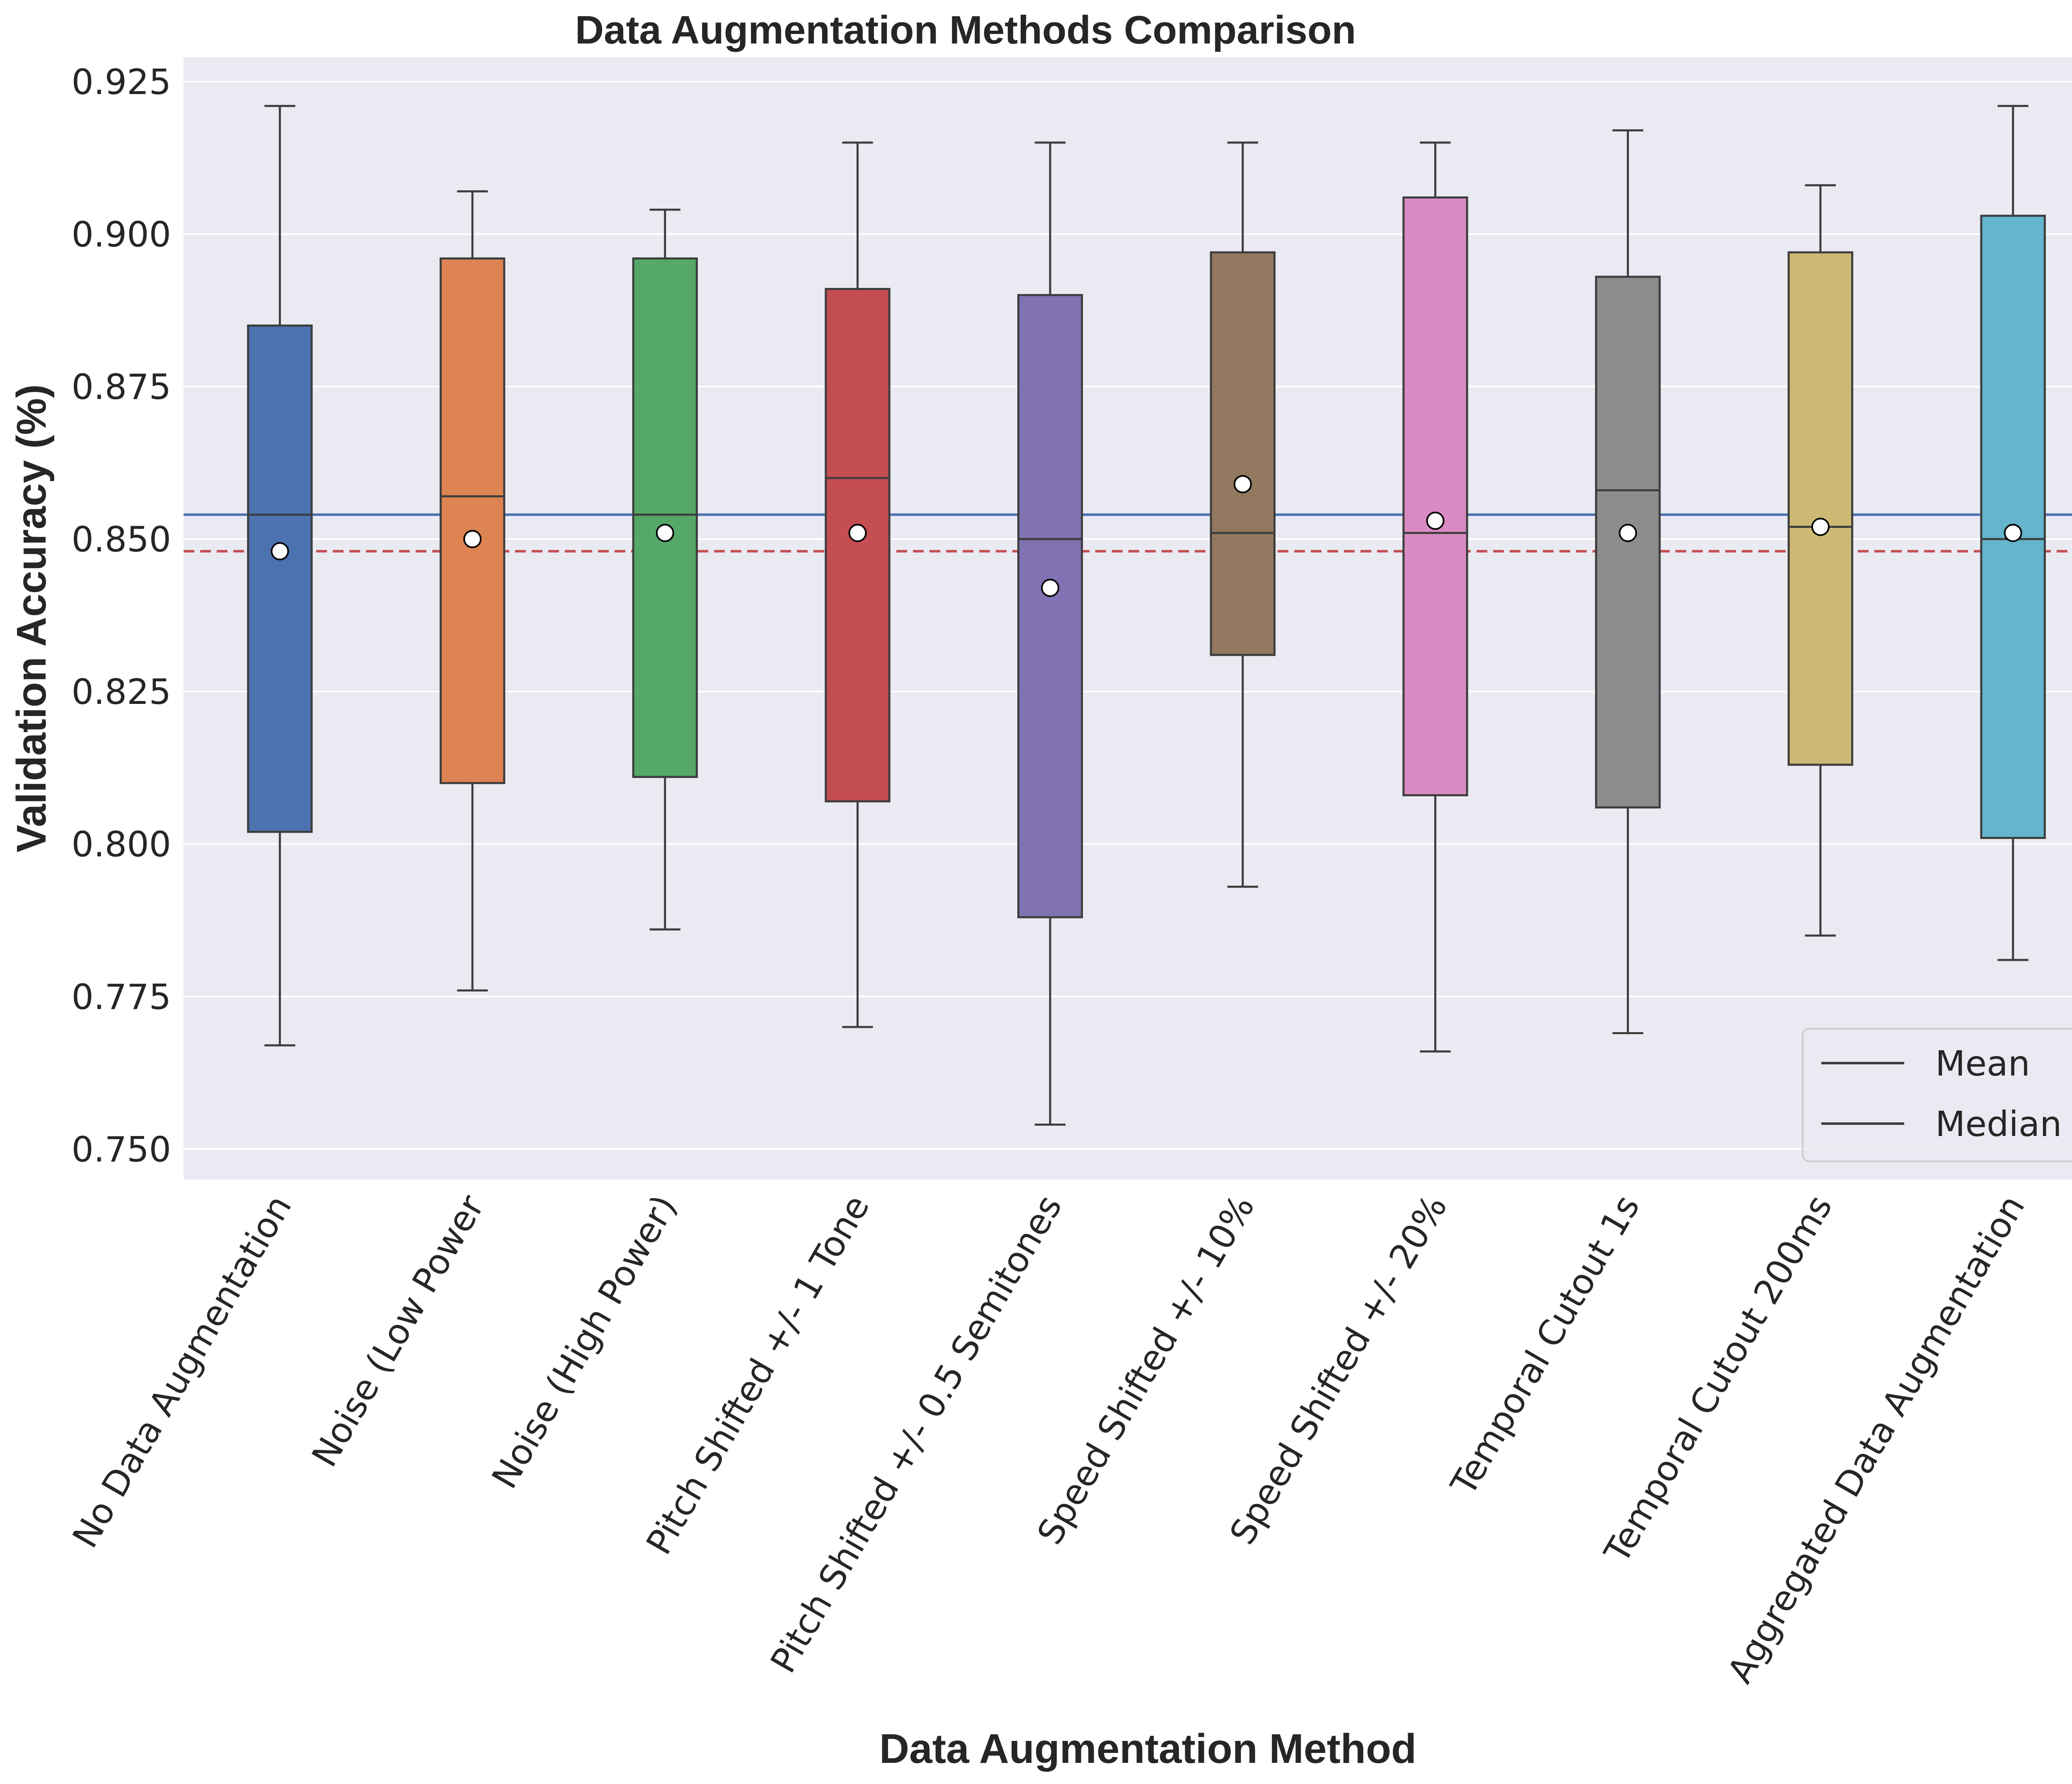 Image resolution: width=2072 pixels, height=1784 pixels. What do you see at coordinates (121, 616) in the screenshot?
I see `y-axis-ticks: 0.750 0.775 0.800 0.825 0.850 0.875 0.900 0.925` at bounding box center [121, 616].